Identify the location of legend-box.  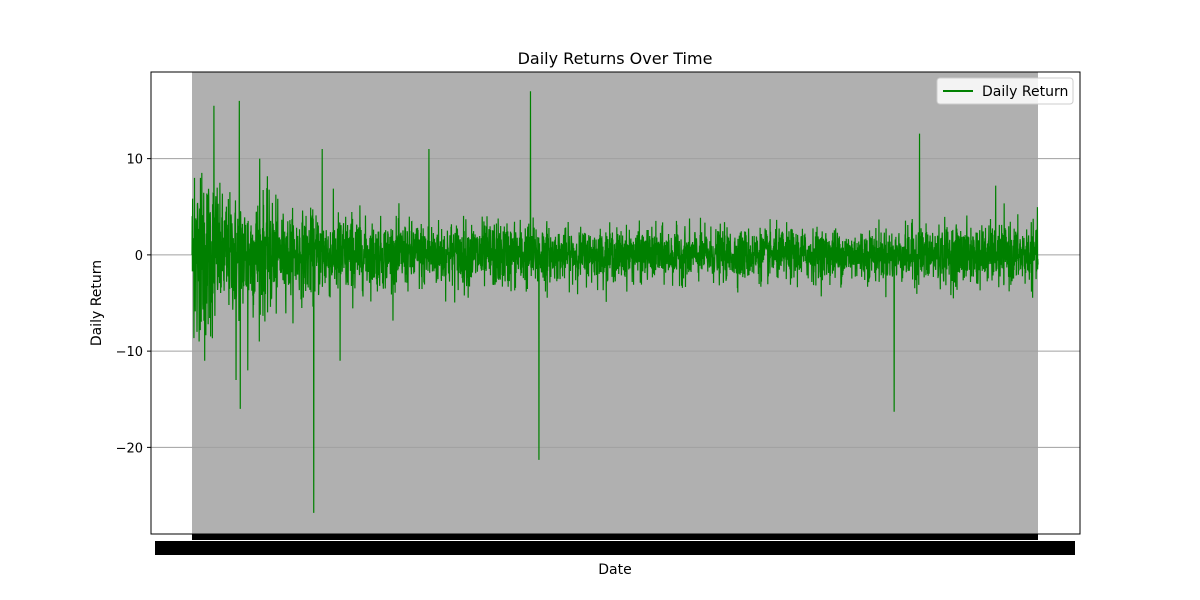
(1005, 91).